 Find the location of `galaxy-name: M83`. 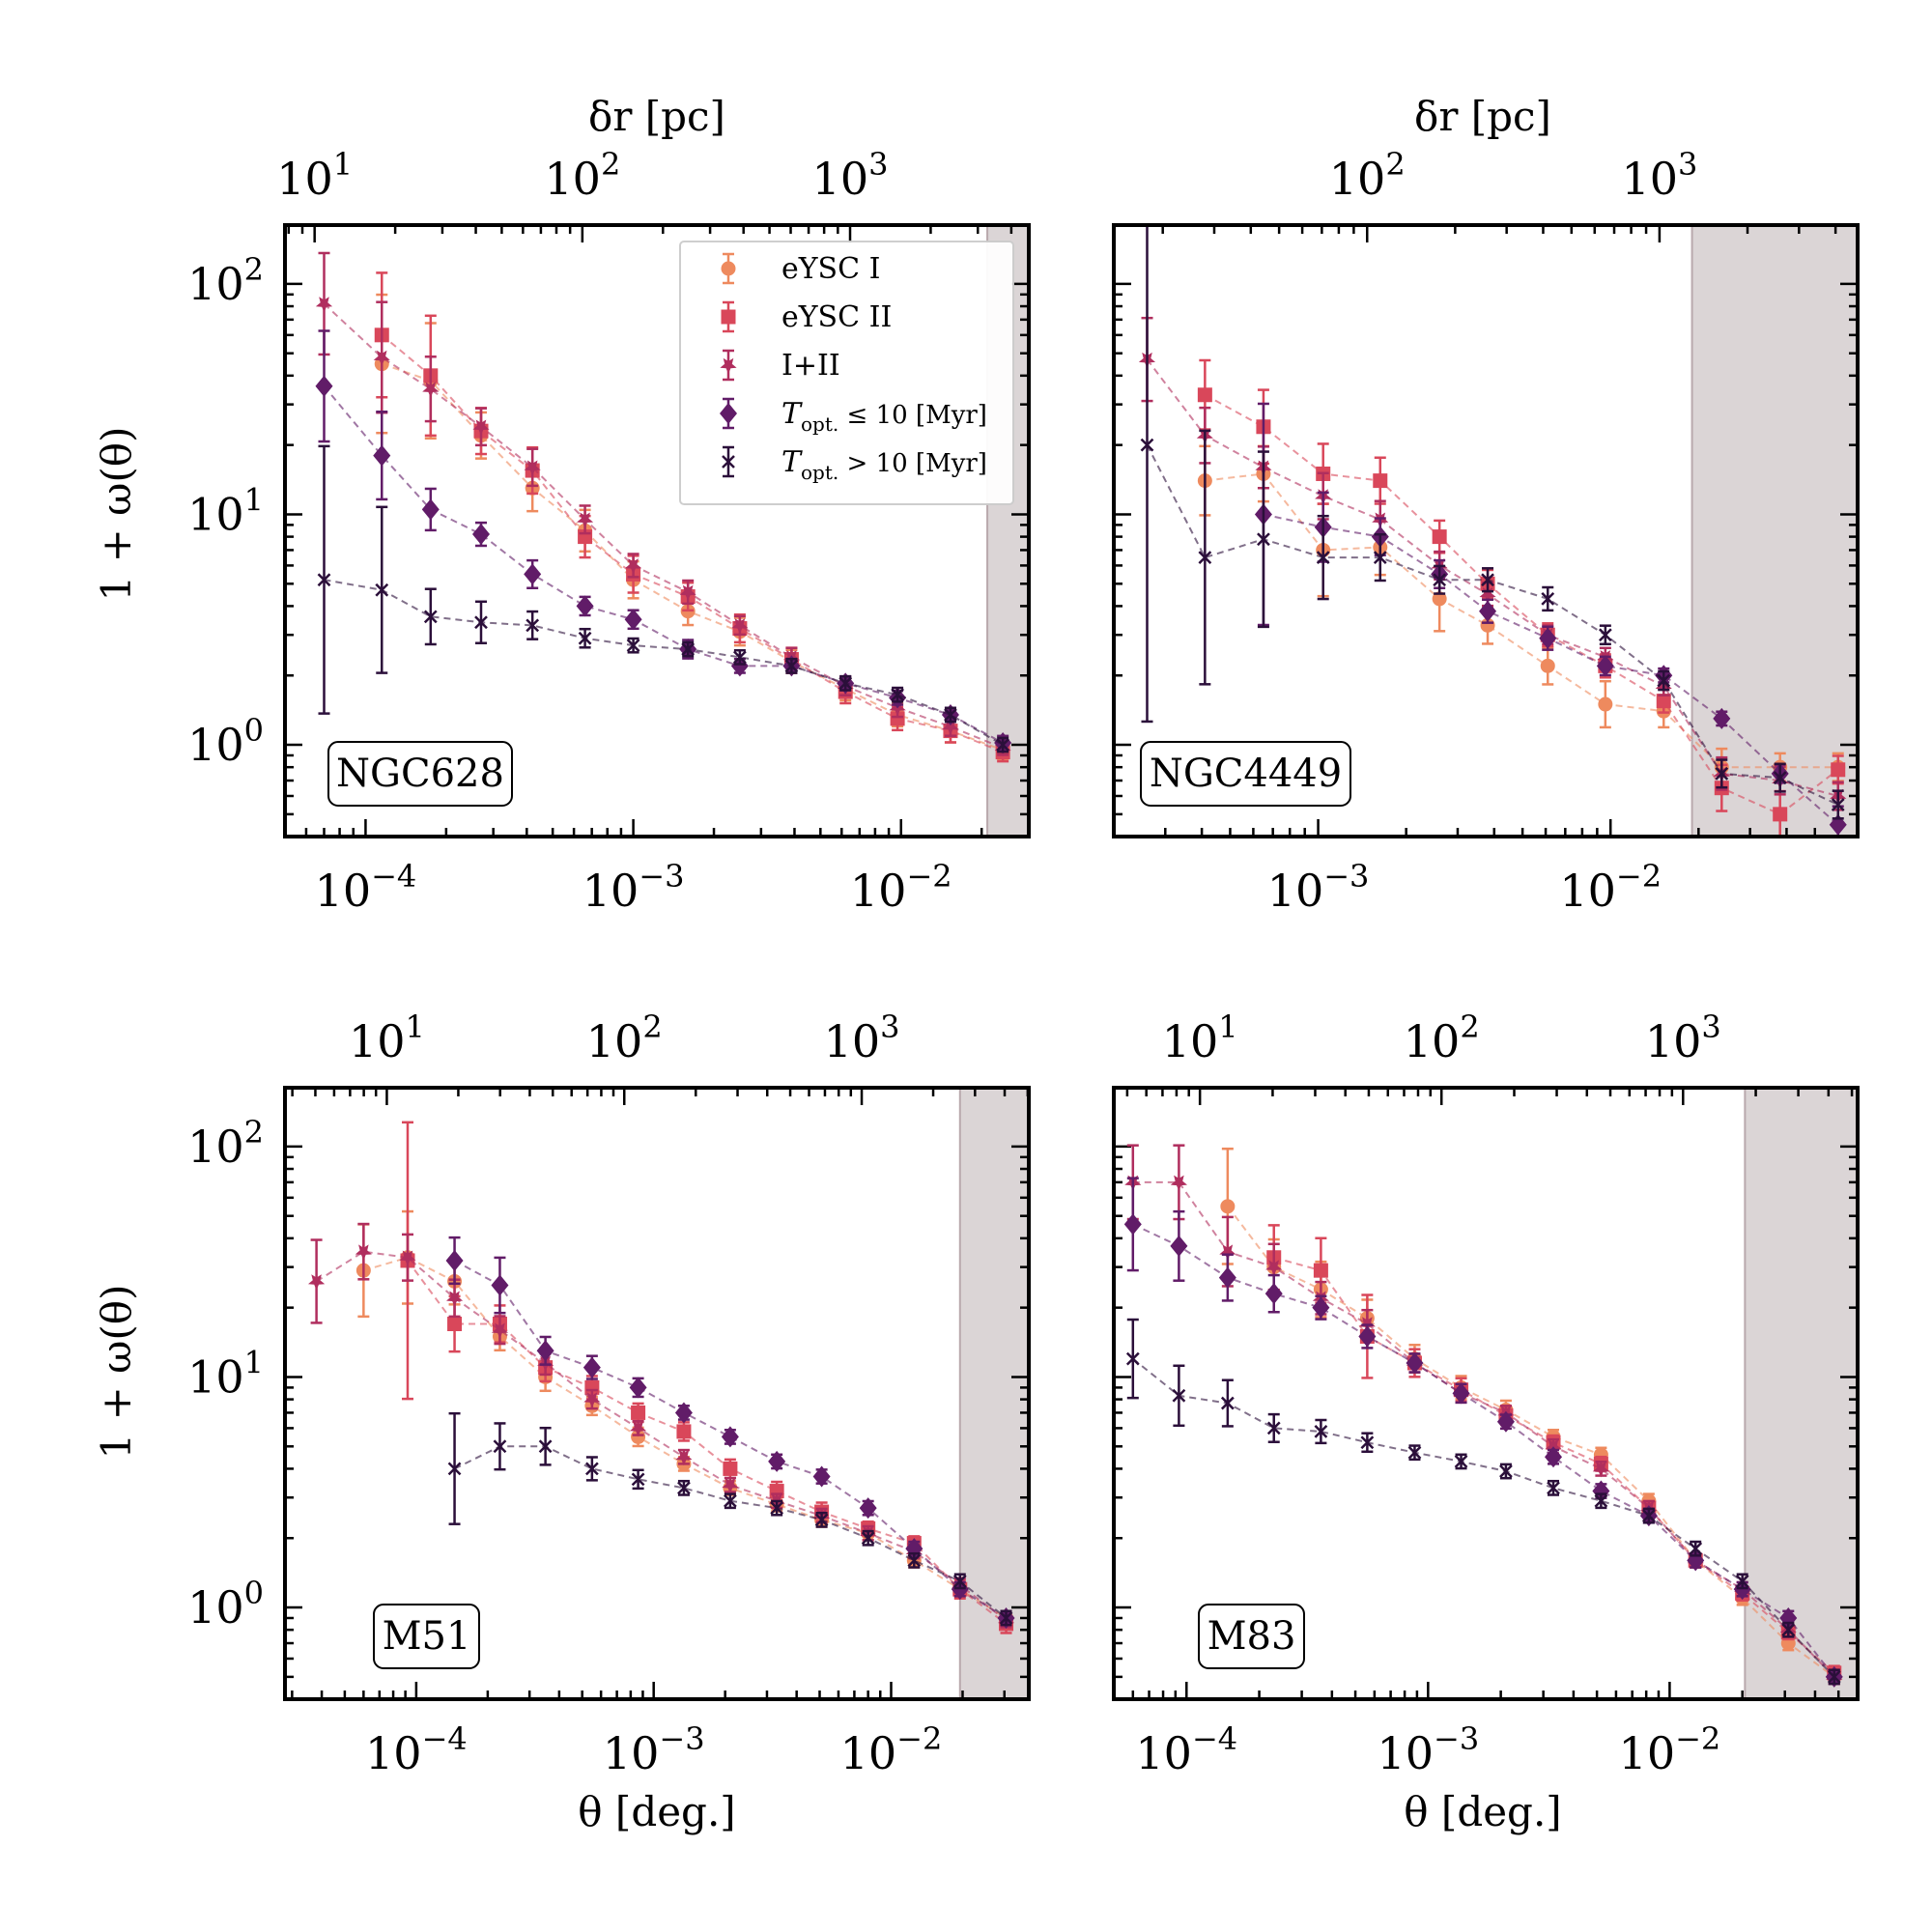

galaxy-name: M83 is located at coordinates (1252, 1636).